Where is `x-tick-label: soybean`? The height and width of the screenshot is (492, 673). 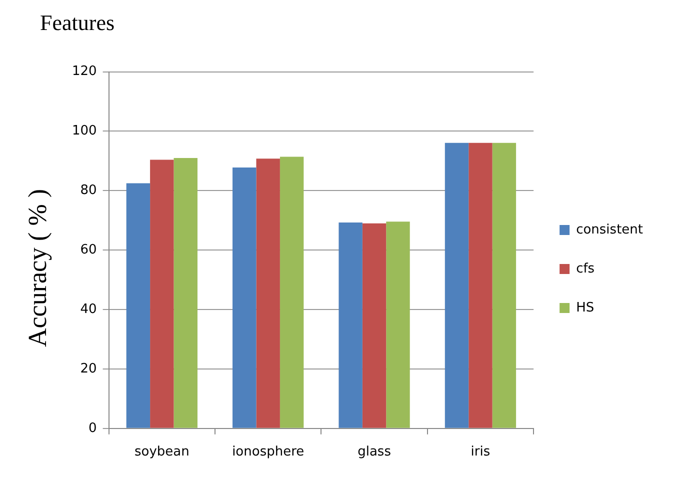 x-tick-label: soybean is located at coordinates (162, 452).